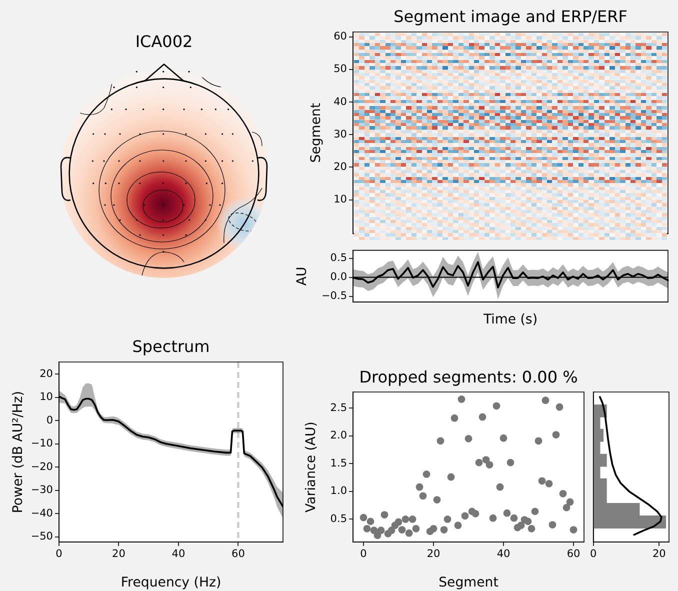 The image size is (678, 591). What do you see at coordinates (302, 276) in the screenshot?
I see `y-axis-title: AU` at bounding box center [302, 276].